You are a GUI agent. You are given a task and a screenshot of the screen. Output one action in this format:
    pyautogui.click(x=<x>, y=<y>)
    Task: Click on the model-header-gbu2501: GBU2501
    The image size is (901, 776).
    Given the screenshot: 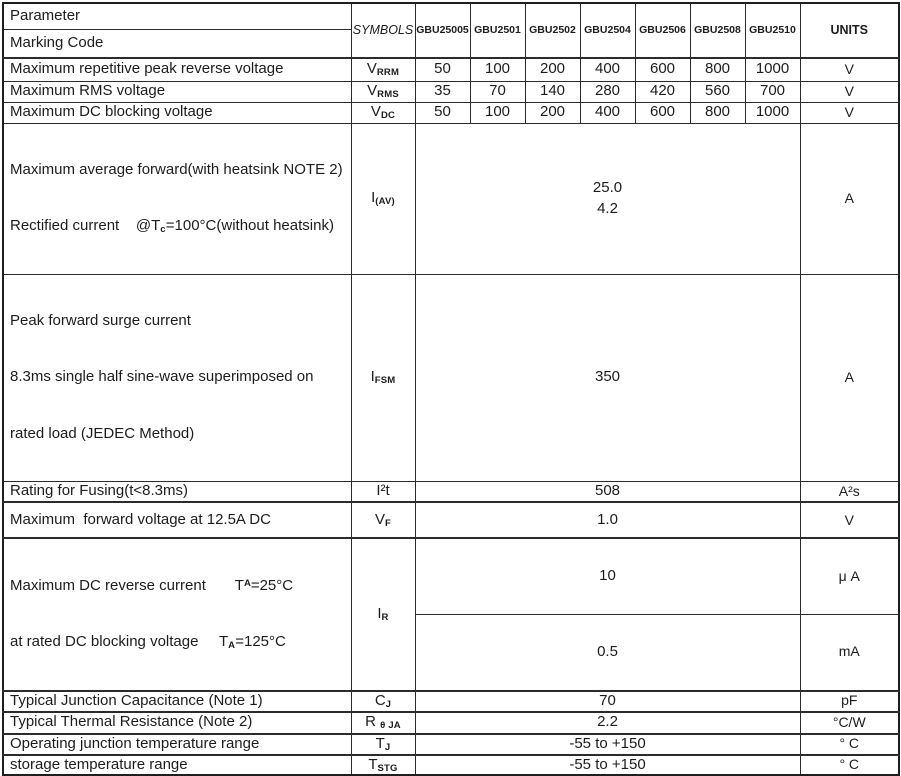 What is the action you would take?
    pyautogui.click(x=497, y=30)
    